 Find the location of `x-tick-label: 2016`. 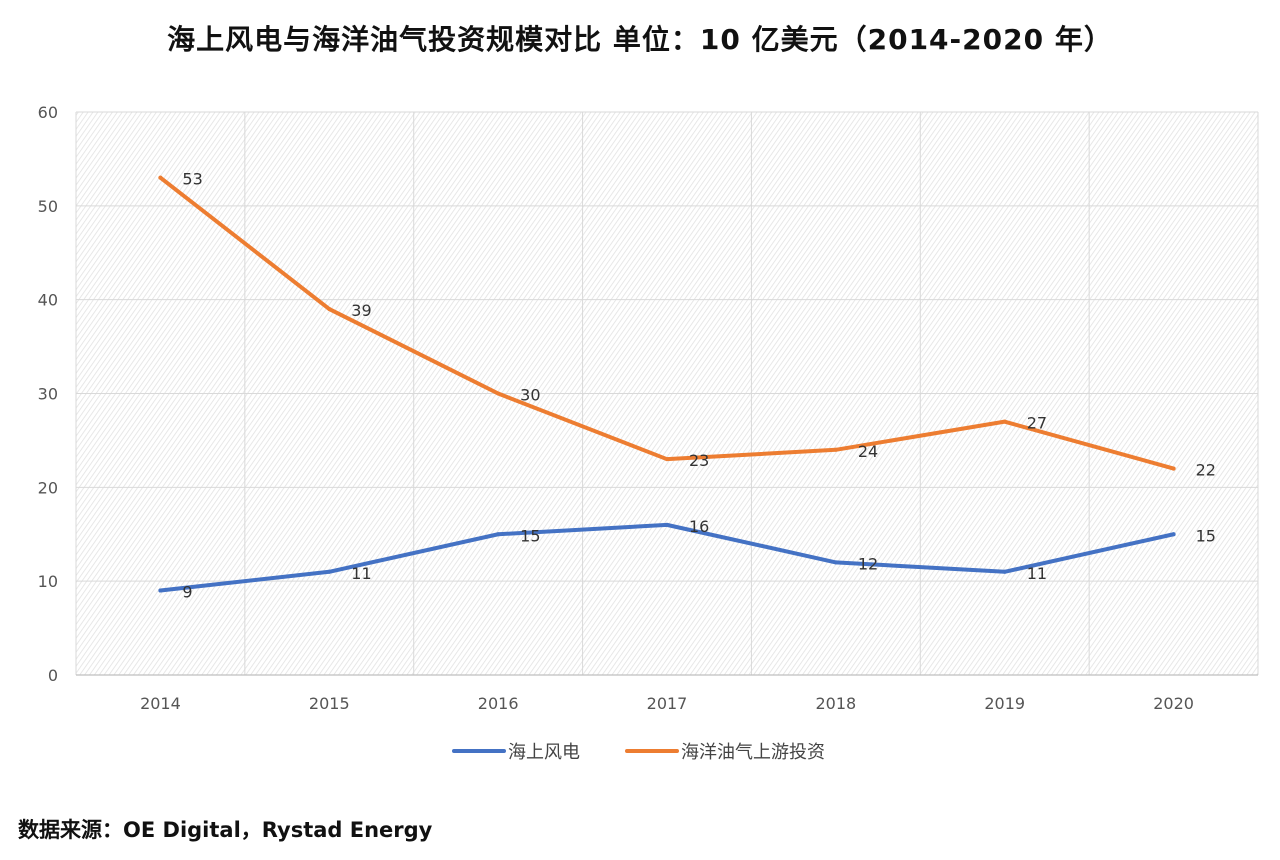

x-tick-label: 2016 is located at coordinates (498, 703).